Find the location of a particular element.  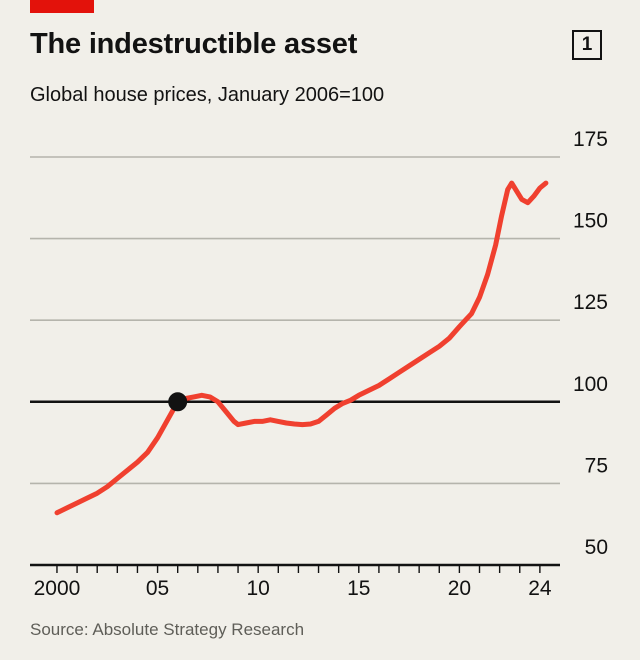

y-tick-label-100: 100 is located at coordinates (590, 384).